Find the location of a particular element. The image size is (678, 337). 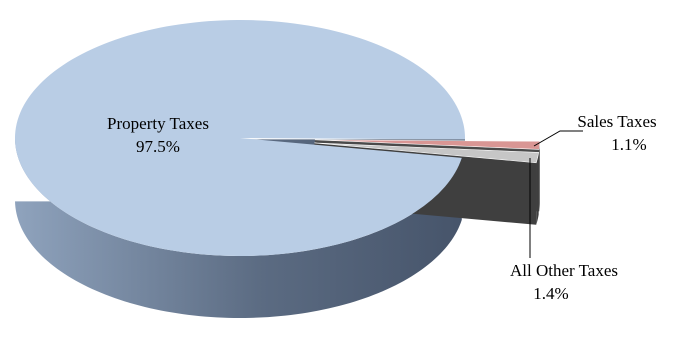

slice-value-all-other-taxes: 1.4% is located at coordinates (550, 293).